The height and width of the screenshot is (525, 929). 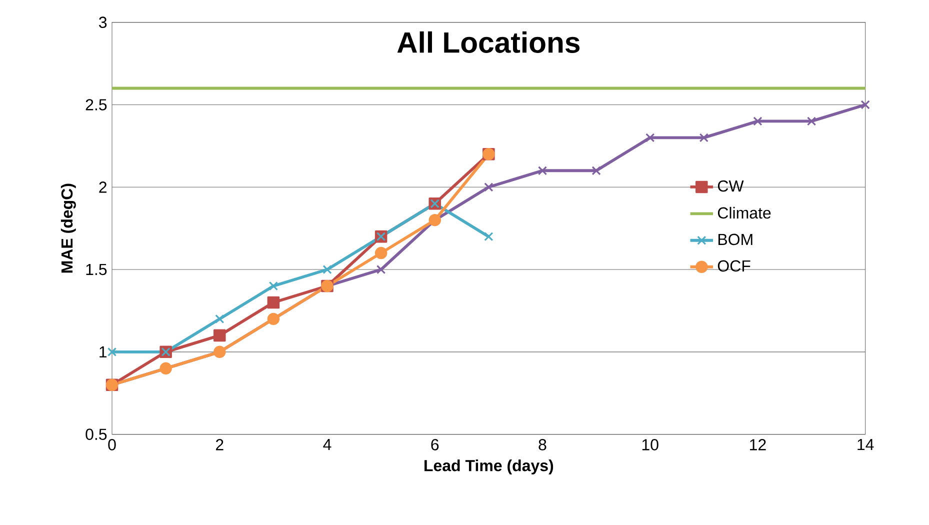 What do you see at coordinates (866, 444) in the screenshot?
I see `x-tick-label: 14` at bounding box center [866, 444].